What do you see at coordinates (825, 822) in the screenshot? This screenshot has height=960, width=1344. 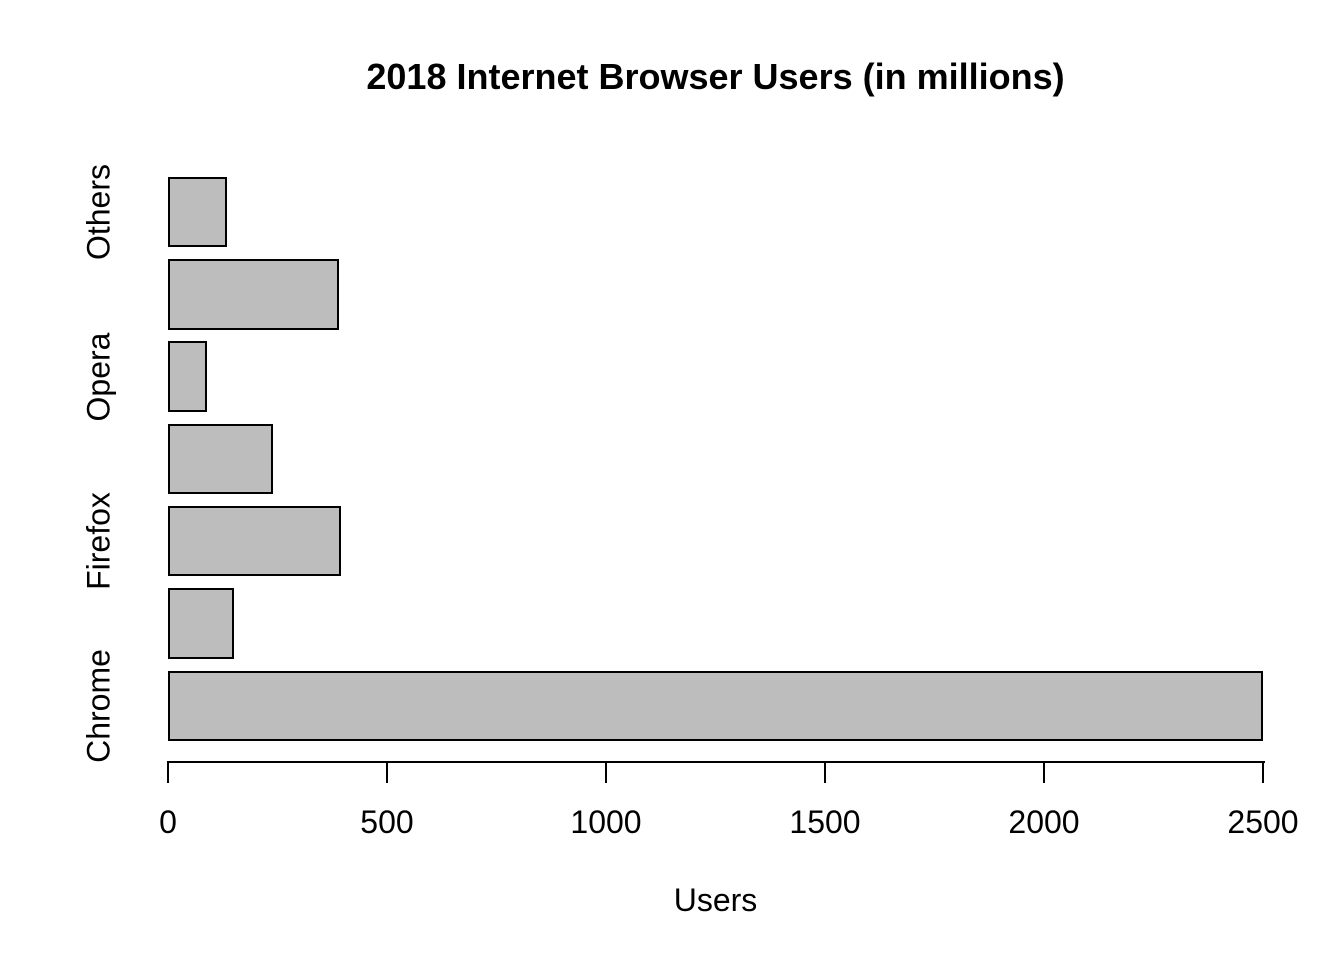 I see `x-axis-tick-label-1500: 1500` at bounding box center [825, 822].